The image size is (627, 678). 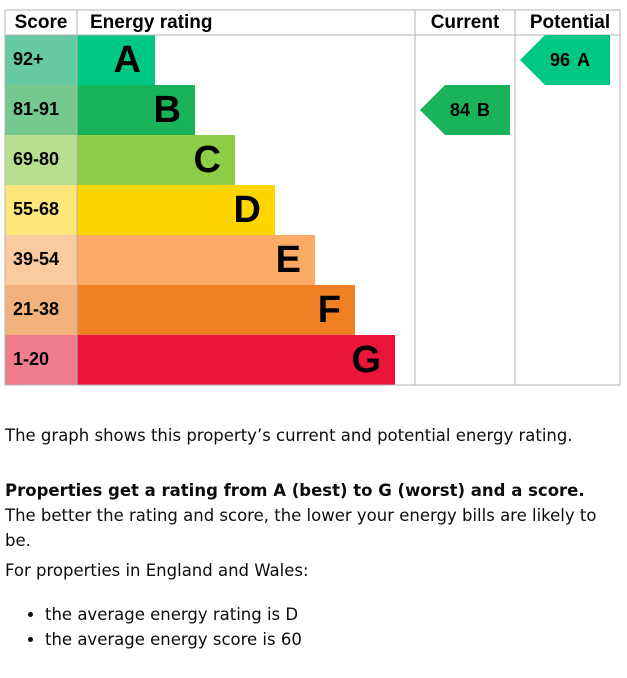 I want to click on potential-arrow, so click(x=565, y=60).